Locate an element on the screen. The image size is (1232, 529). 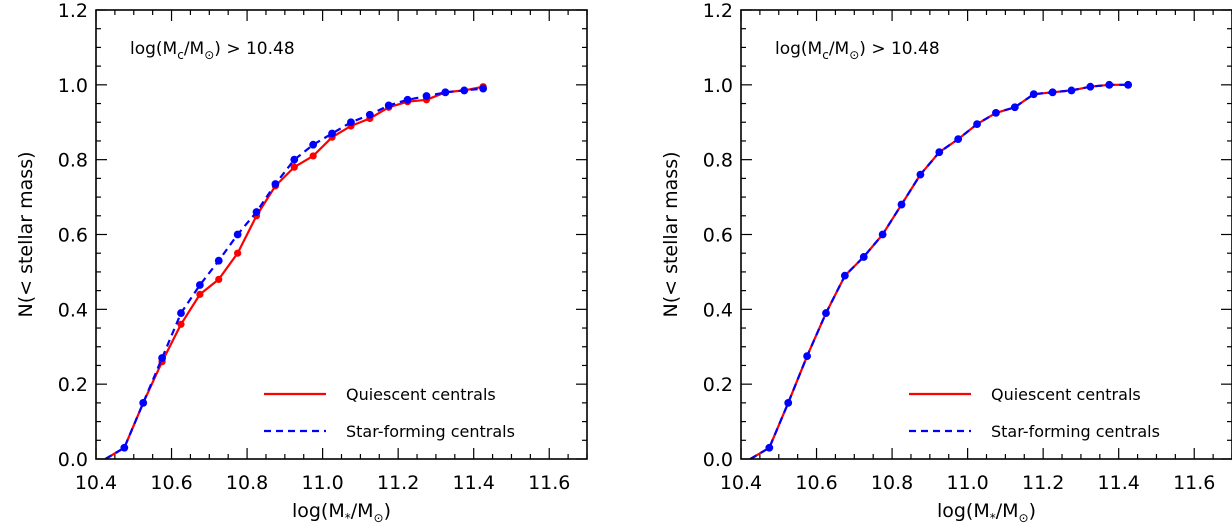
x-tick-label: 10.6 is located at coordinates (171, 483).